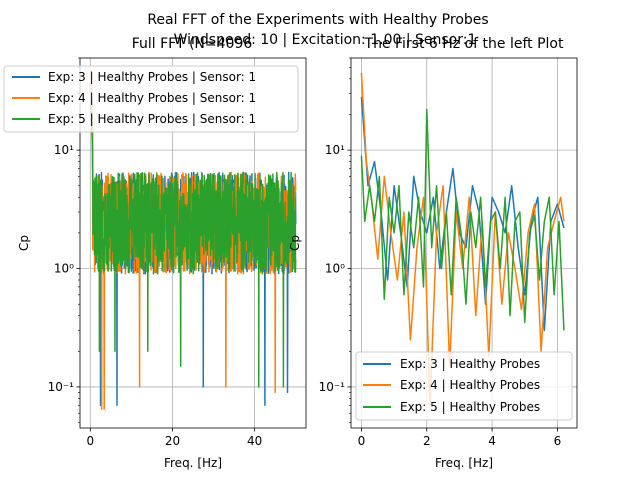  Describe the element at coordinates (64, 269) in the screenshot. I see `left-ytick-label: 10⁰` at that location.